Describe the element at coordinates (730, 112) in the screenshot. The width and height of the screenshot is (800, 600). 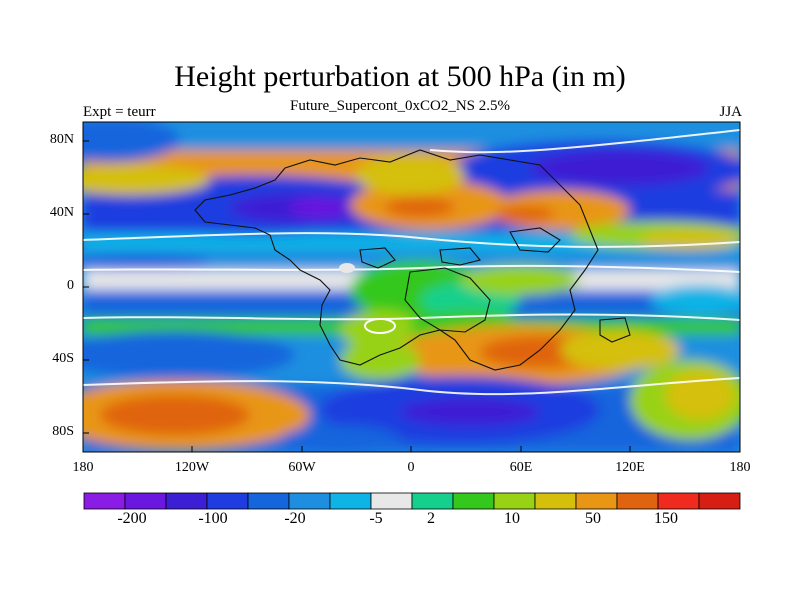
I see `season-label: JJA` at that location.